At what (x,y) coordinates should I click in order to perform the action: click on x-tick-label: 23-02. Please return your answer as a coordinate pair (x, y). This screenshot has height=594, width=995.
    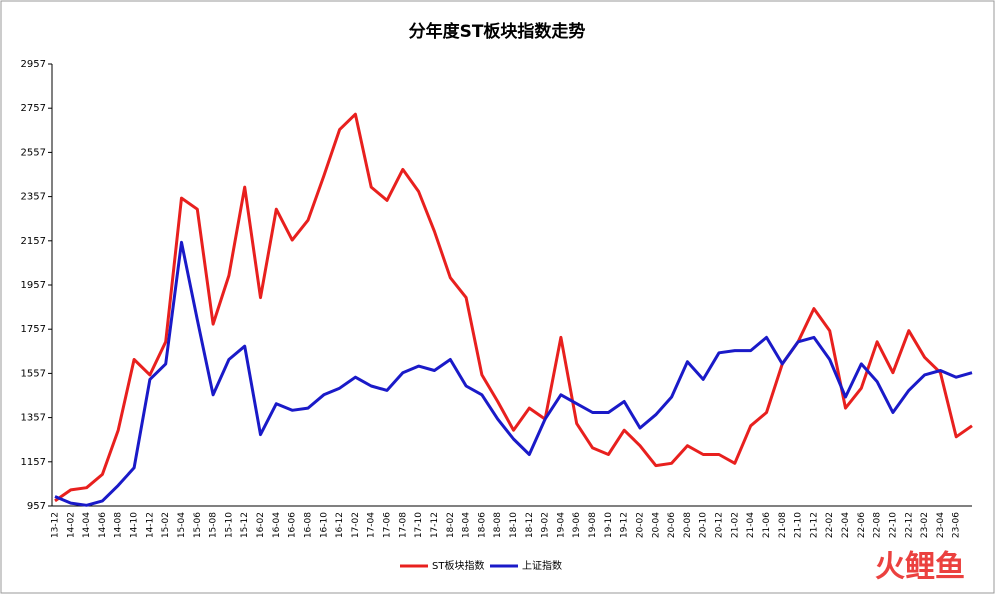
    Looking at the image, I should click on (925, 525).